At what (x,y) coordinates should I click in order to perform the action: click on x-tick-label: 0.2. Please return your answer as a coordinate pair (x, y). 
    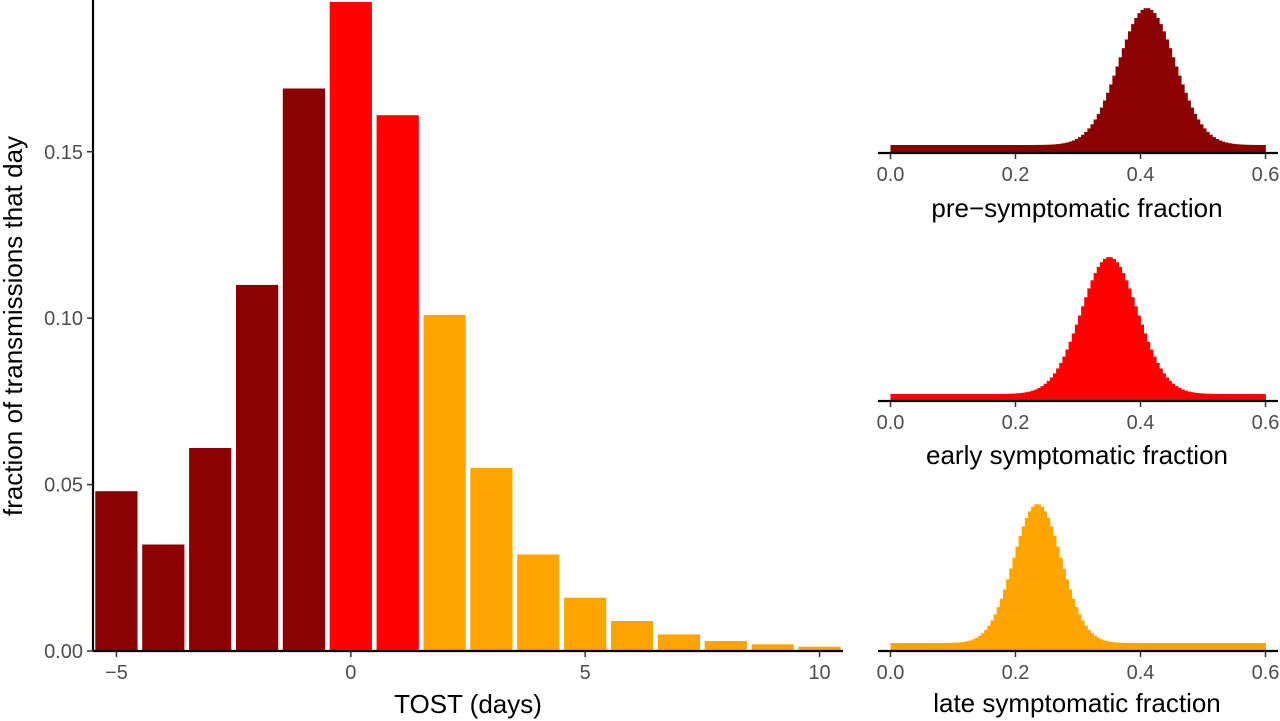
    Looking at the image, I should click on (1016, 175).